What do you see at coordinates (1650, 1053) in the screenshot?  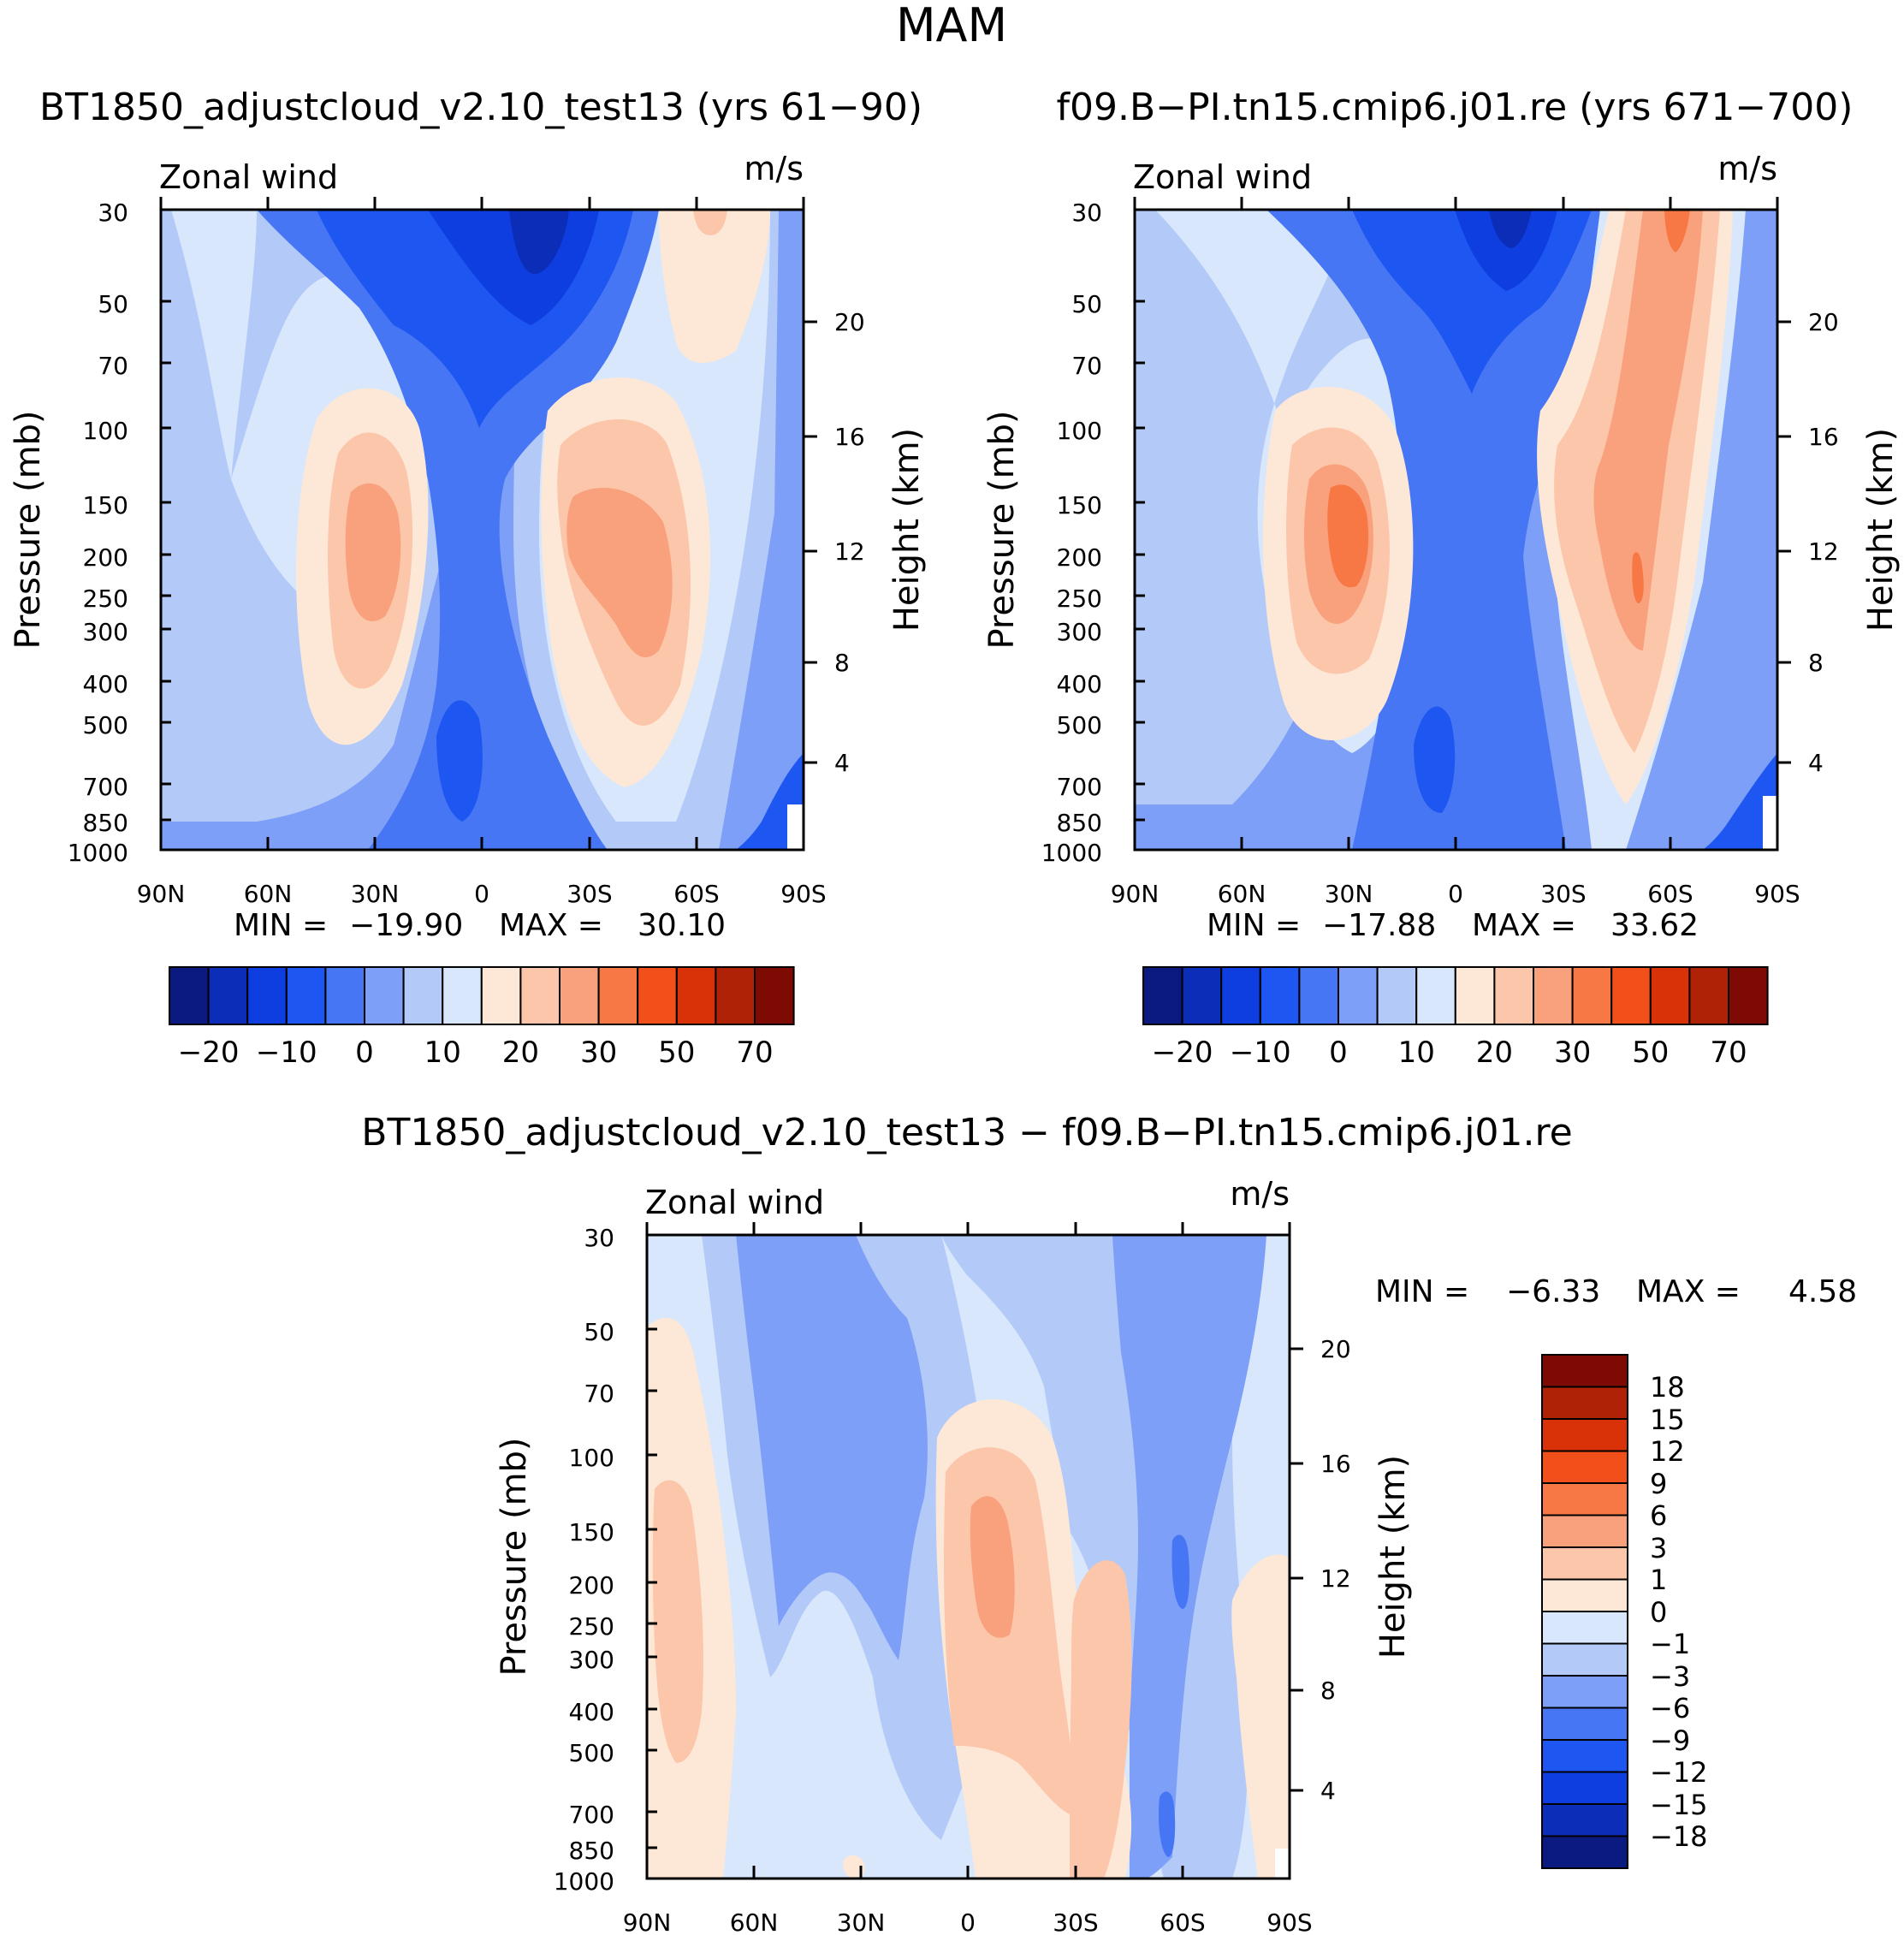 I see `colorbar-label: 50` at bounding box center [1650, 1053].